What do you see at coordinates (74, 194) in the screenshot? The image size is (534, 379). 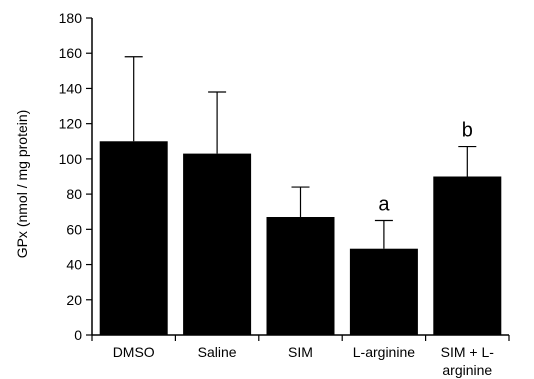 I see `y-tick-label: 80` at bounding box center [74, 194].